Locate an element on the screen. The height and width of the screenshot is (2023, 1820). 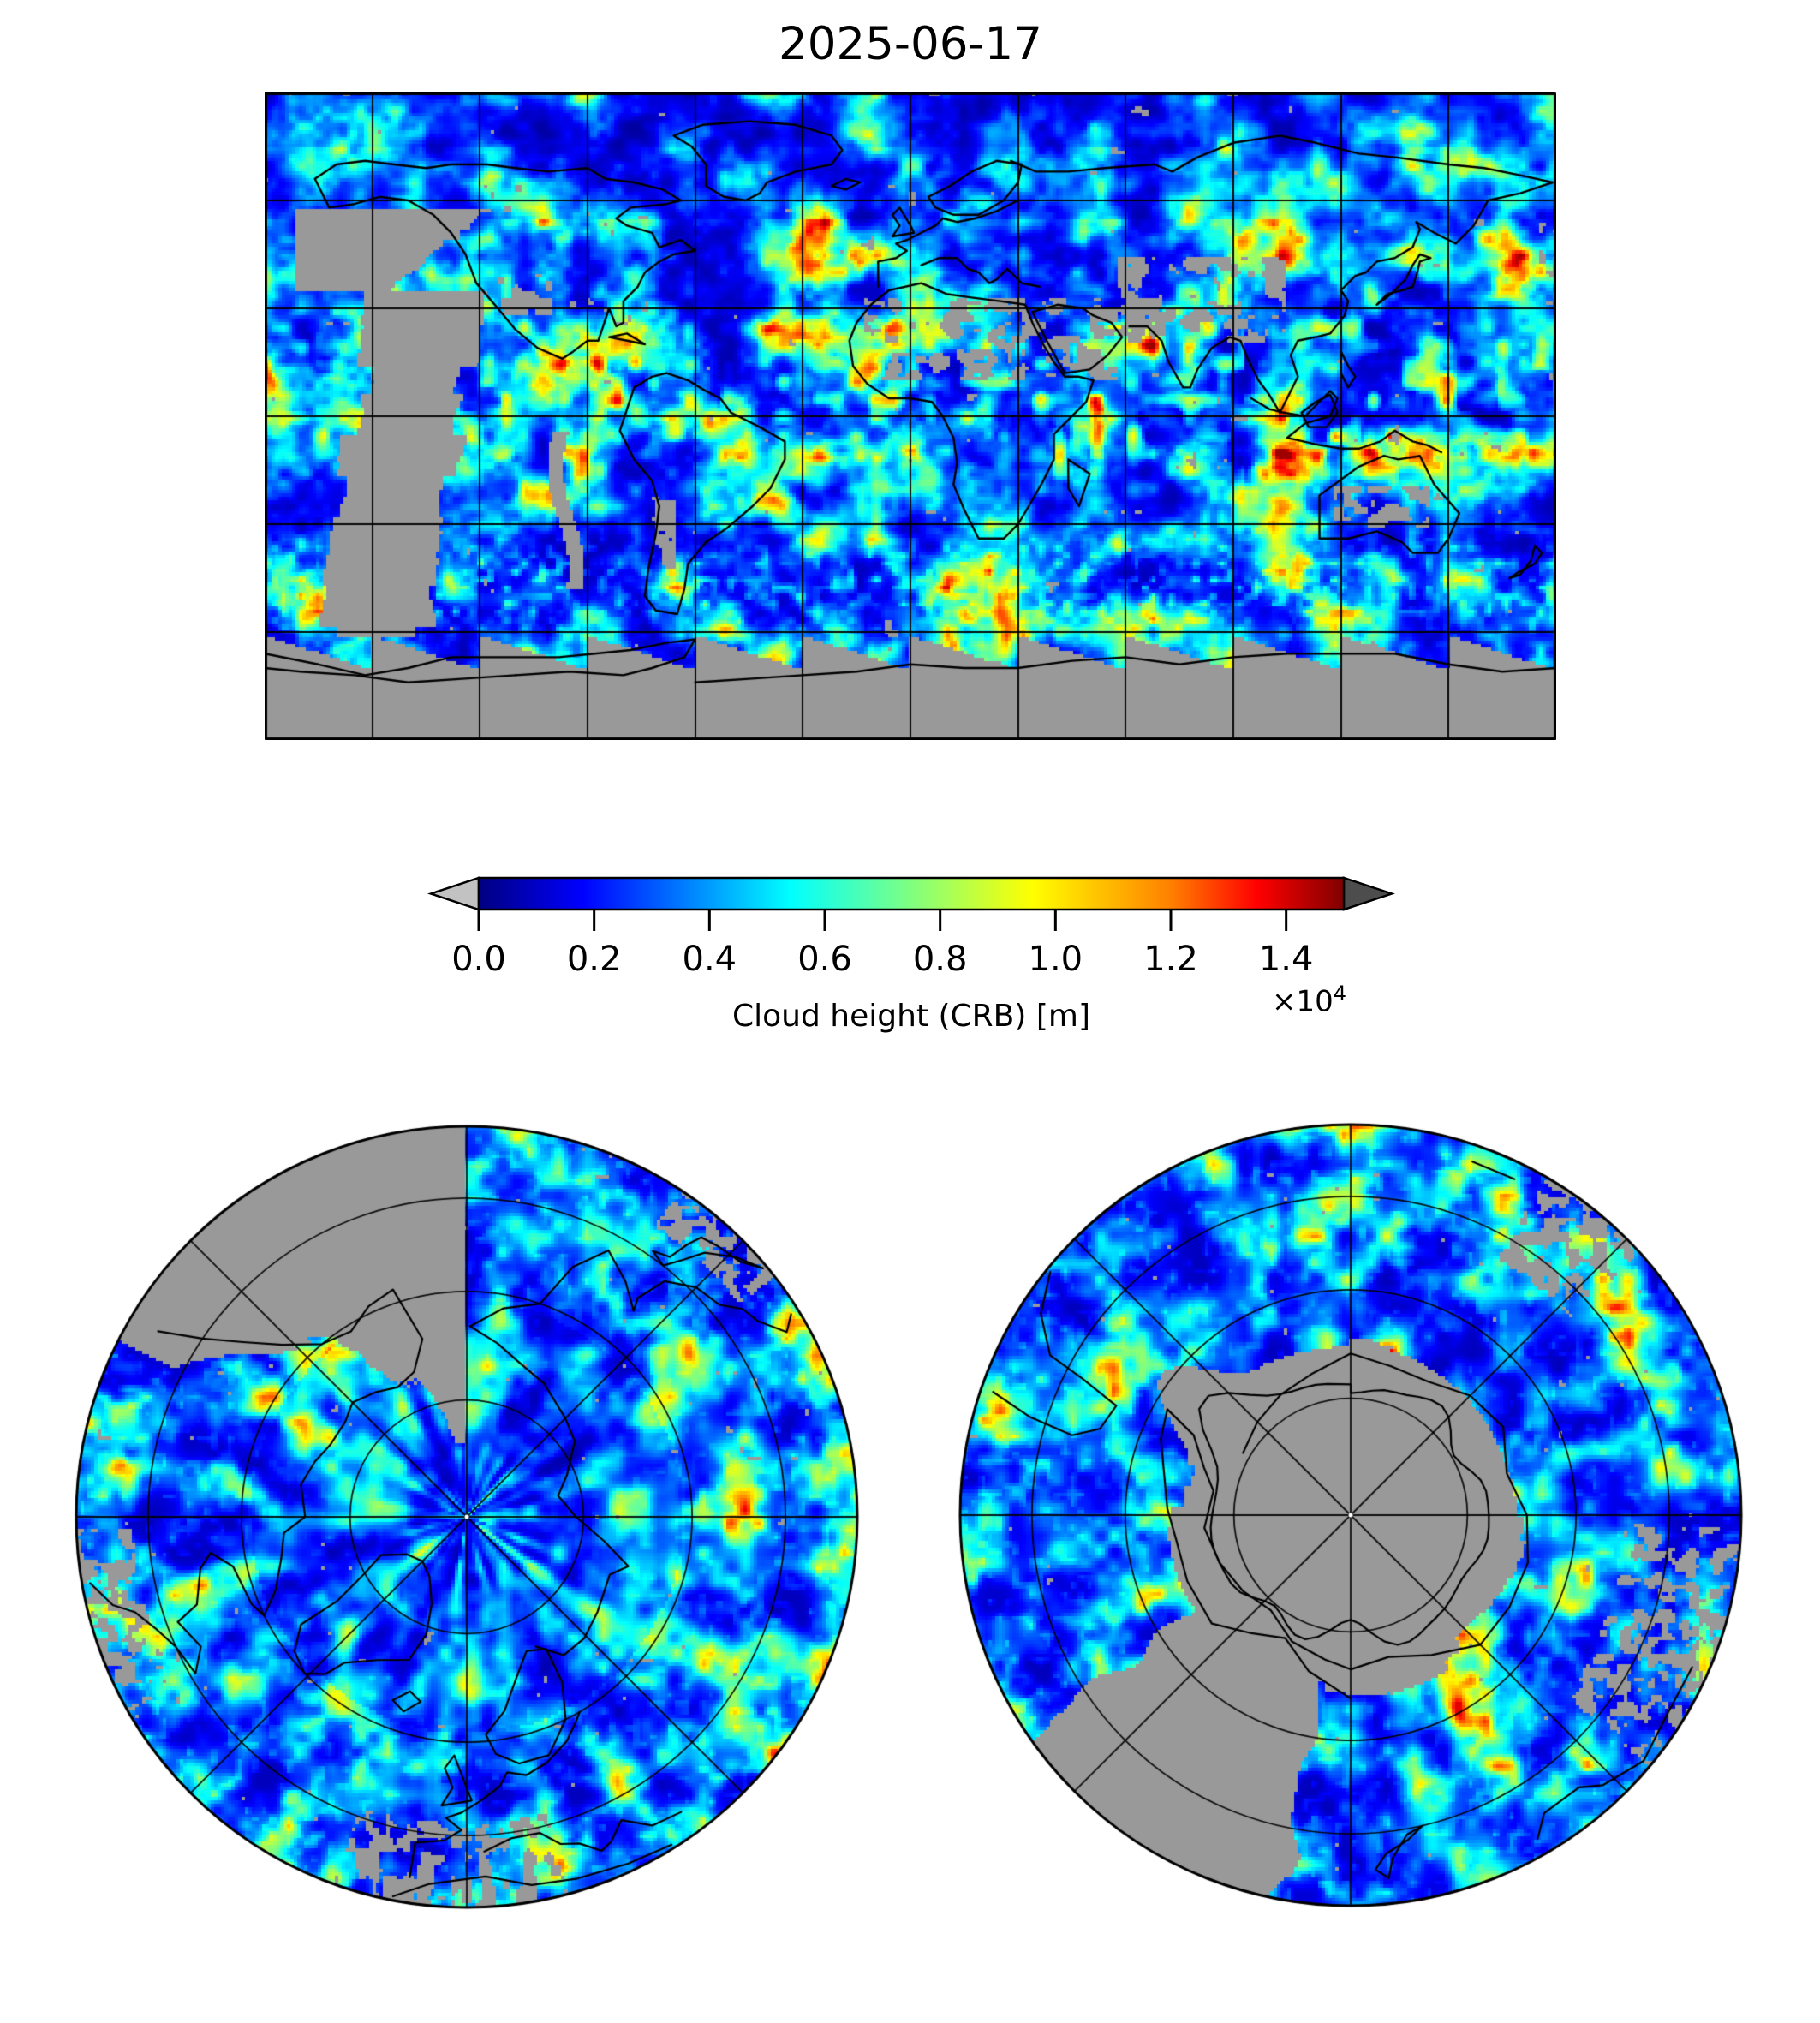
figure-title: 2025-06-17 is located at coordinates (910, 44).